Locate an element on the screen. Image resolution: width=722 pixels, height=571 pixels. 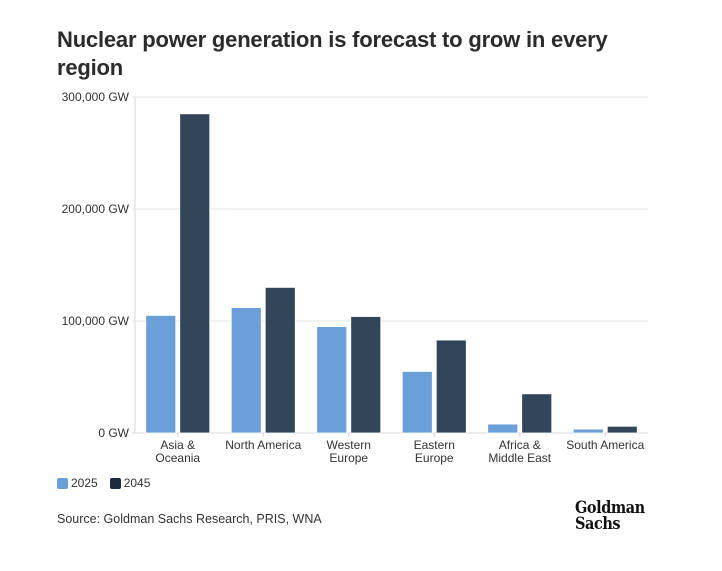
x-tick-label-line: Africa & is located at coordinates (520, 445).